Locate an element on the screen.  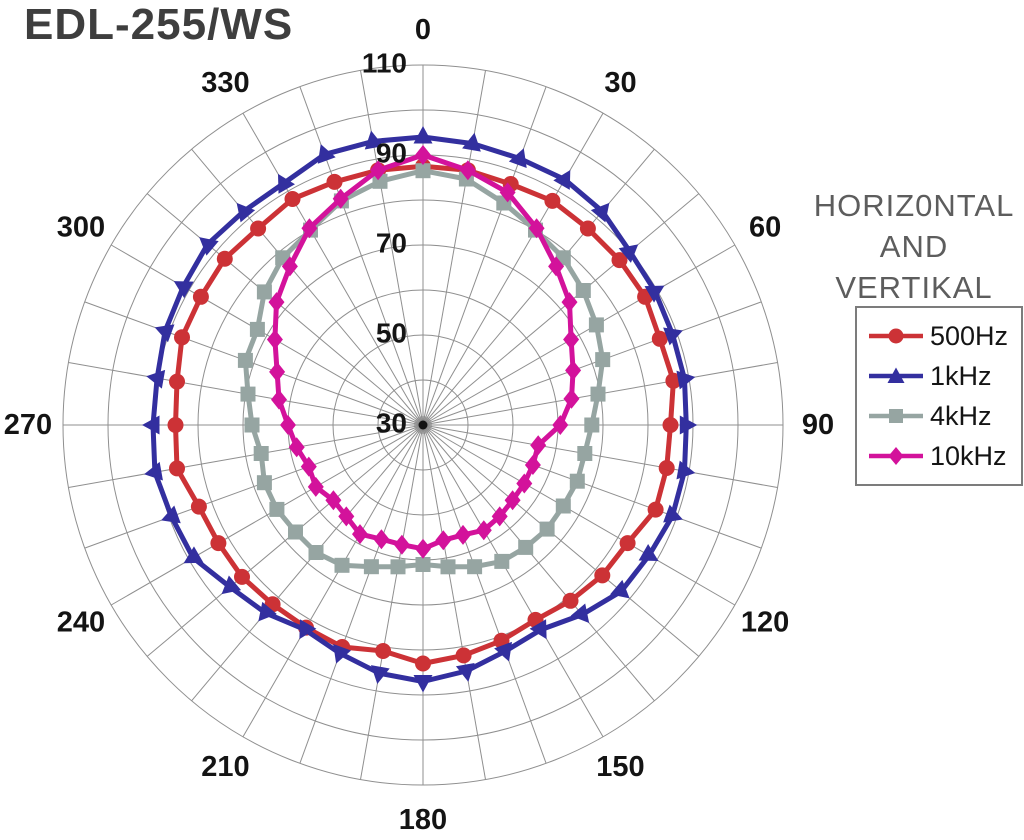
angle-tick-label-30: 30 is located at coordinates (620, 83).